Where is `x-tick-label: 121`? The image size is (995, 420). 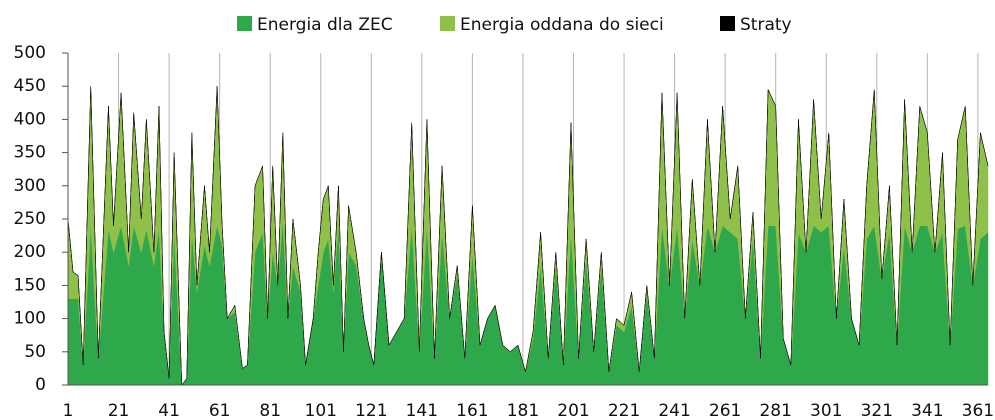 x-tick-label: 121 is located at coordinates (371, 410).